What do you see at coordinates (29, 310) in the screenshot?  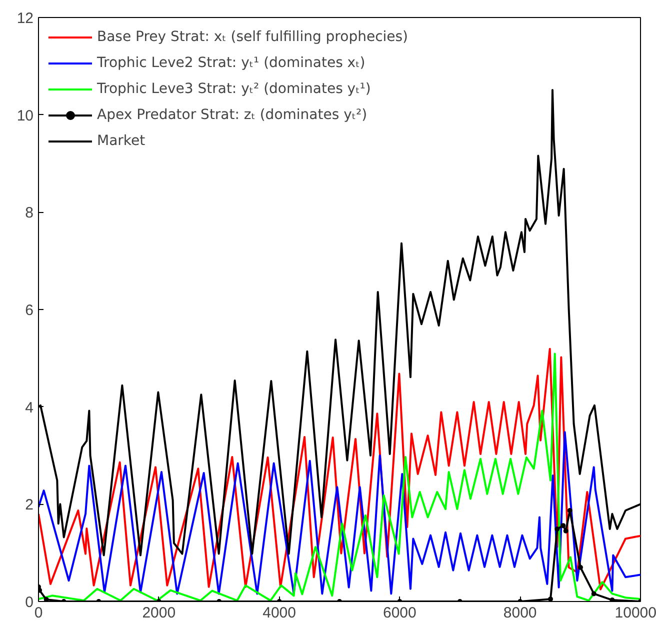 I see `y-tick-label: 6` at bounding box center [29, 310].